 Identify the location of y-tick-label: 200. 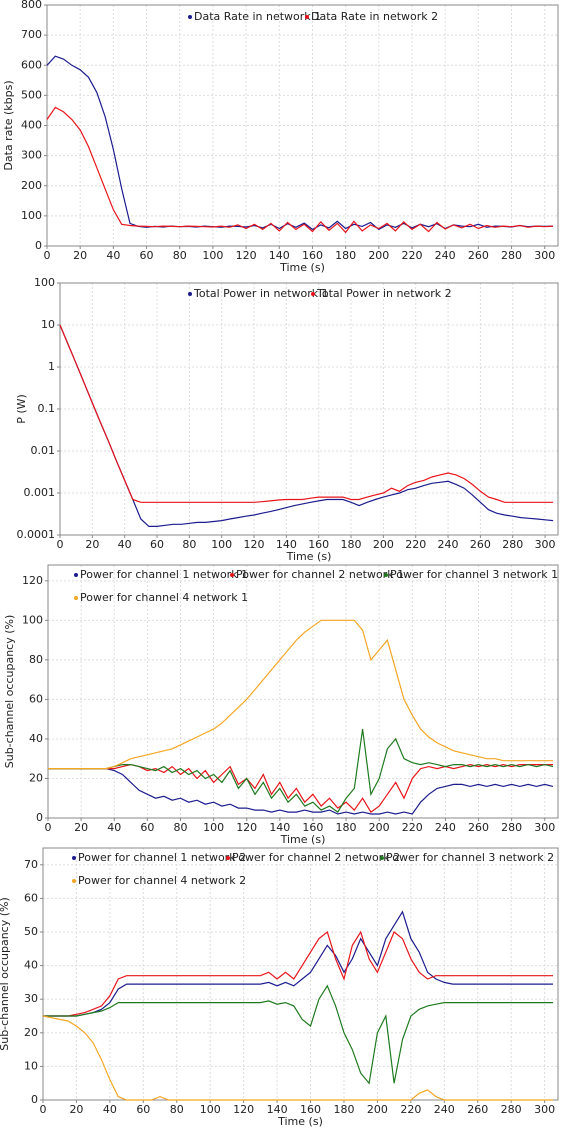
(31, 185).